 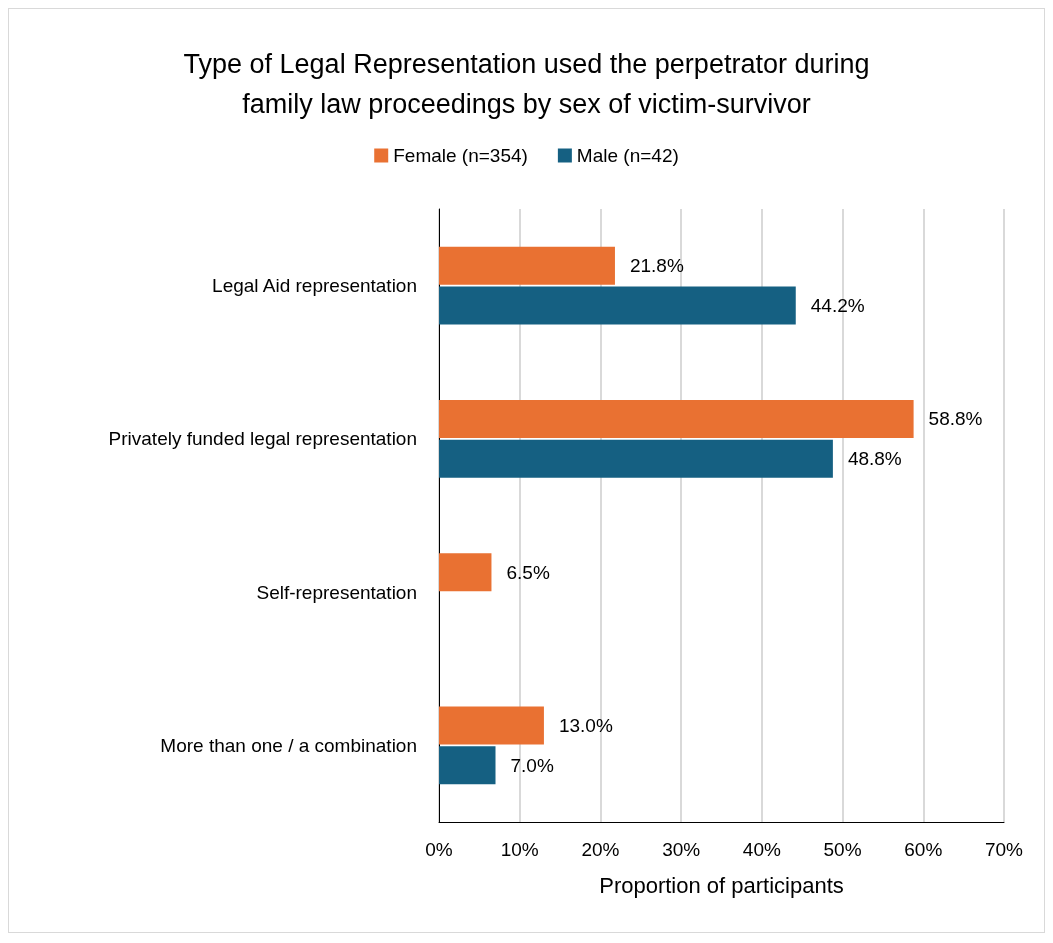 I want to click on x-tick-label: 30%, so click(x=681, y=849).